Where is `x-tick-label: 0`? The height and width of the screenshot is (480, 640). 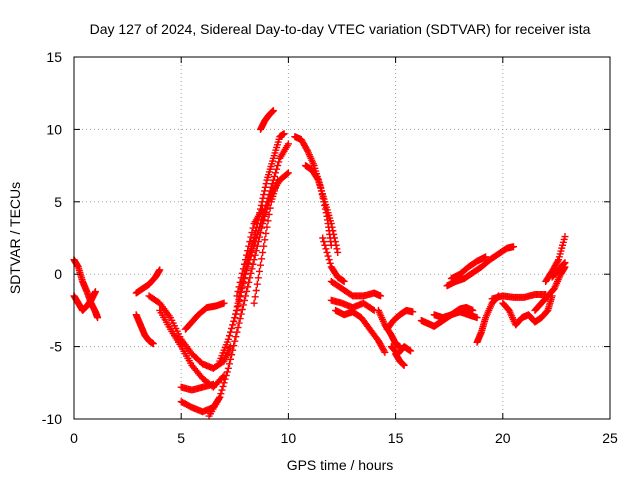
x-tick-label: 0 is located at coordinates (74, 438).